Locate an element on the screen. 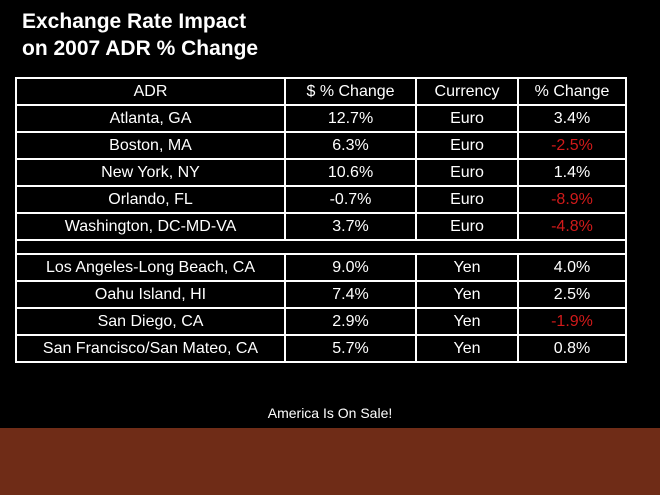 This screenshot has width=660, height=495. usd-change-cell: 9.0% is located at coordinates (350, 267).